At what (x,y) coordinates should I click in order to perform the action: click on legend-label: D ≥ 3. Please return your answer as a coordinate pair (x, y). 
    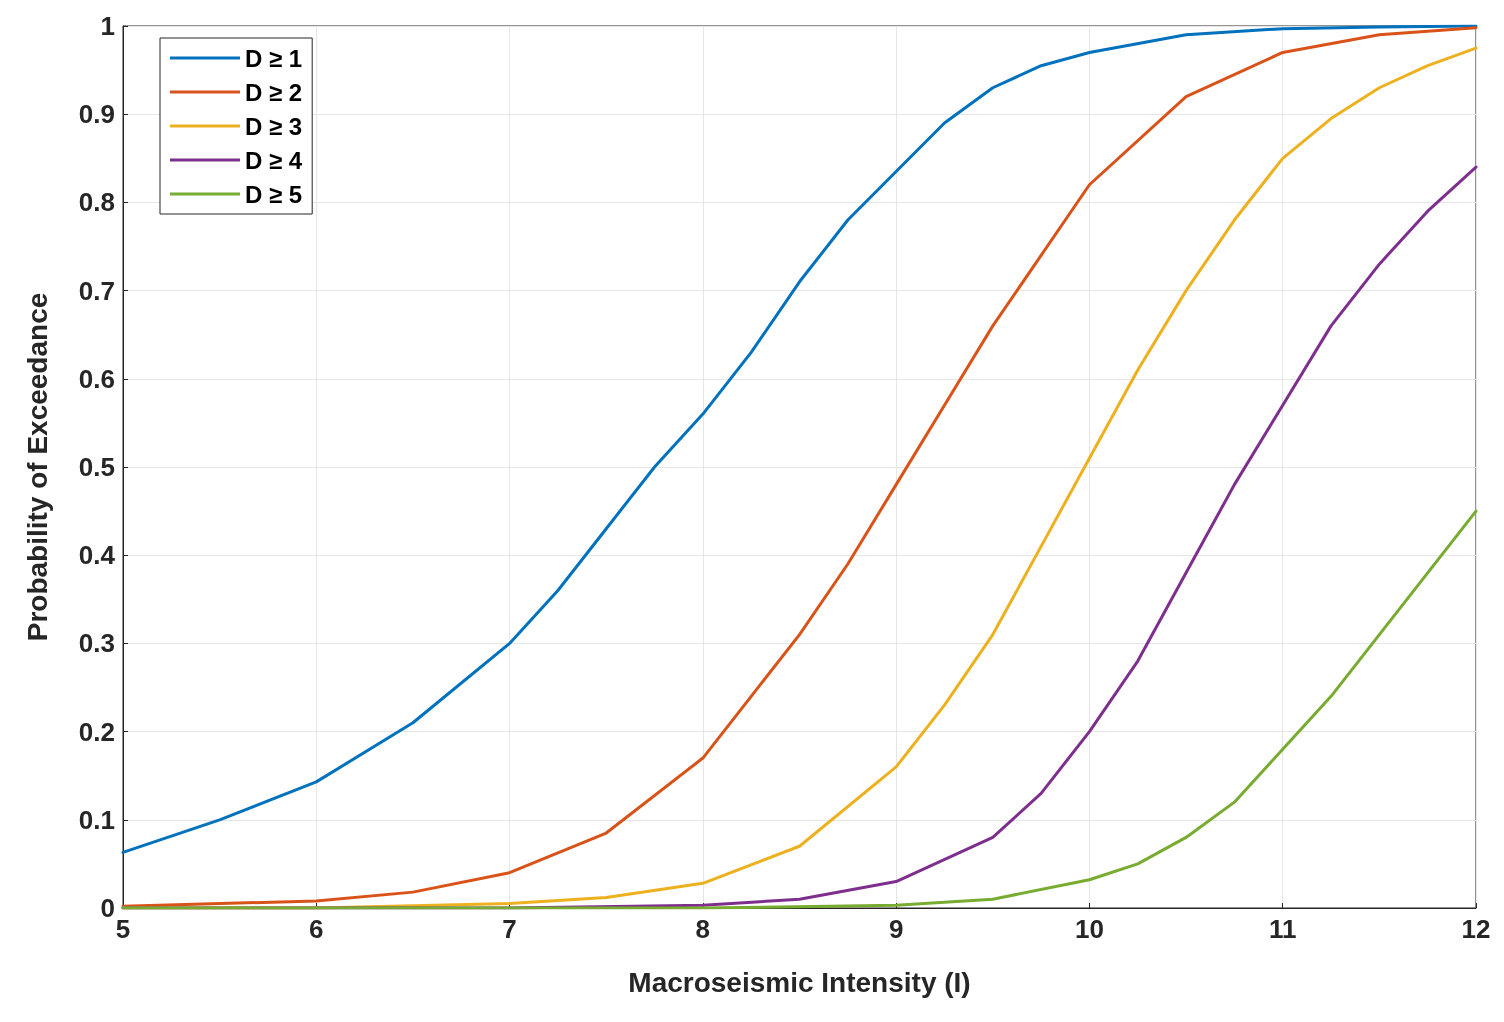
    Looking at the image, I should click on (274, 126).